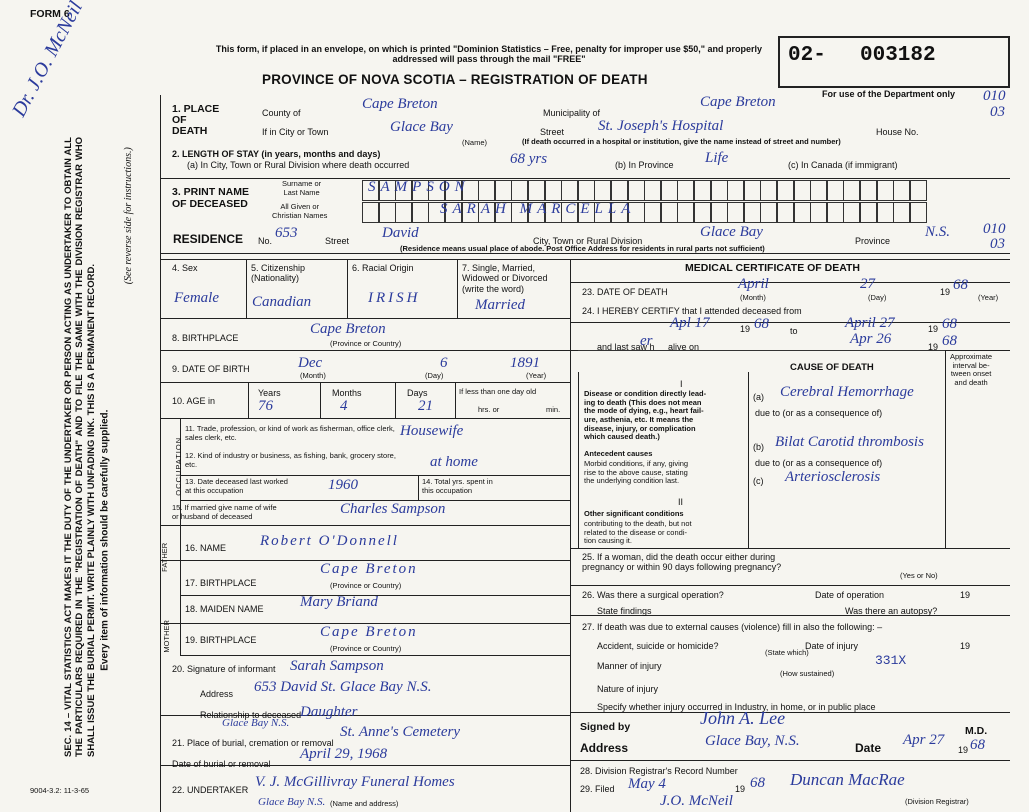 This screenshot has width=1029, height=812. Describe the element at coordinates (634, 513) in the screenshot. I see `cause-other: Other significant conditions` at that location.